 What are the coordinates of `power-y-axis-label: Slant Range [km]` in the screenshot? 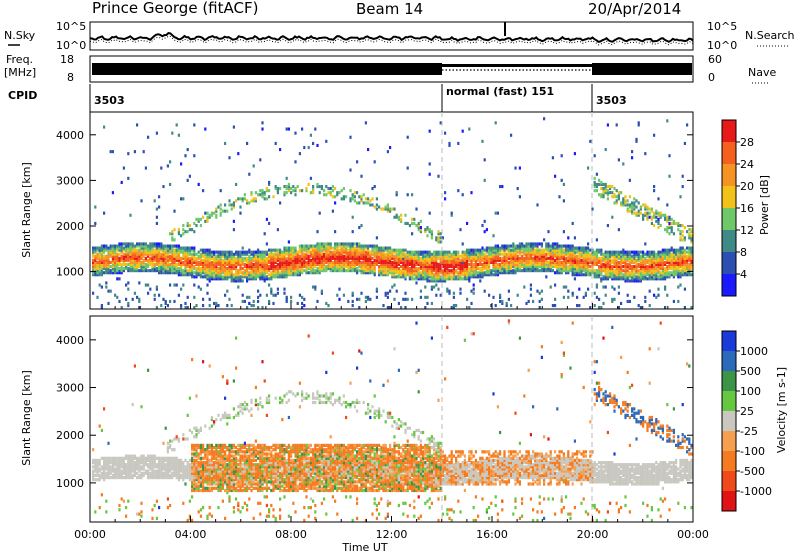 It's located at (26, 210).